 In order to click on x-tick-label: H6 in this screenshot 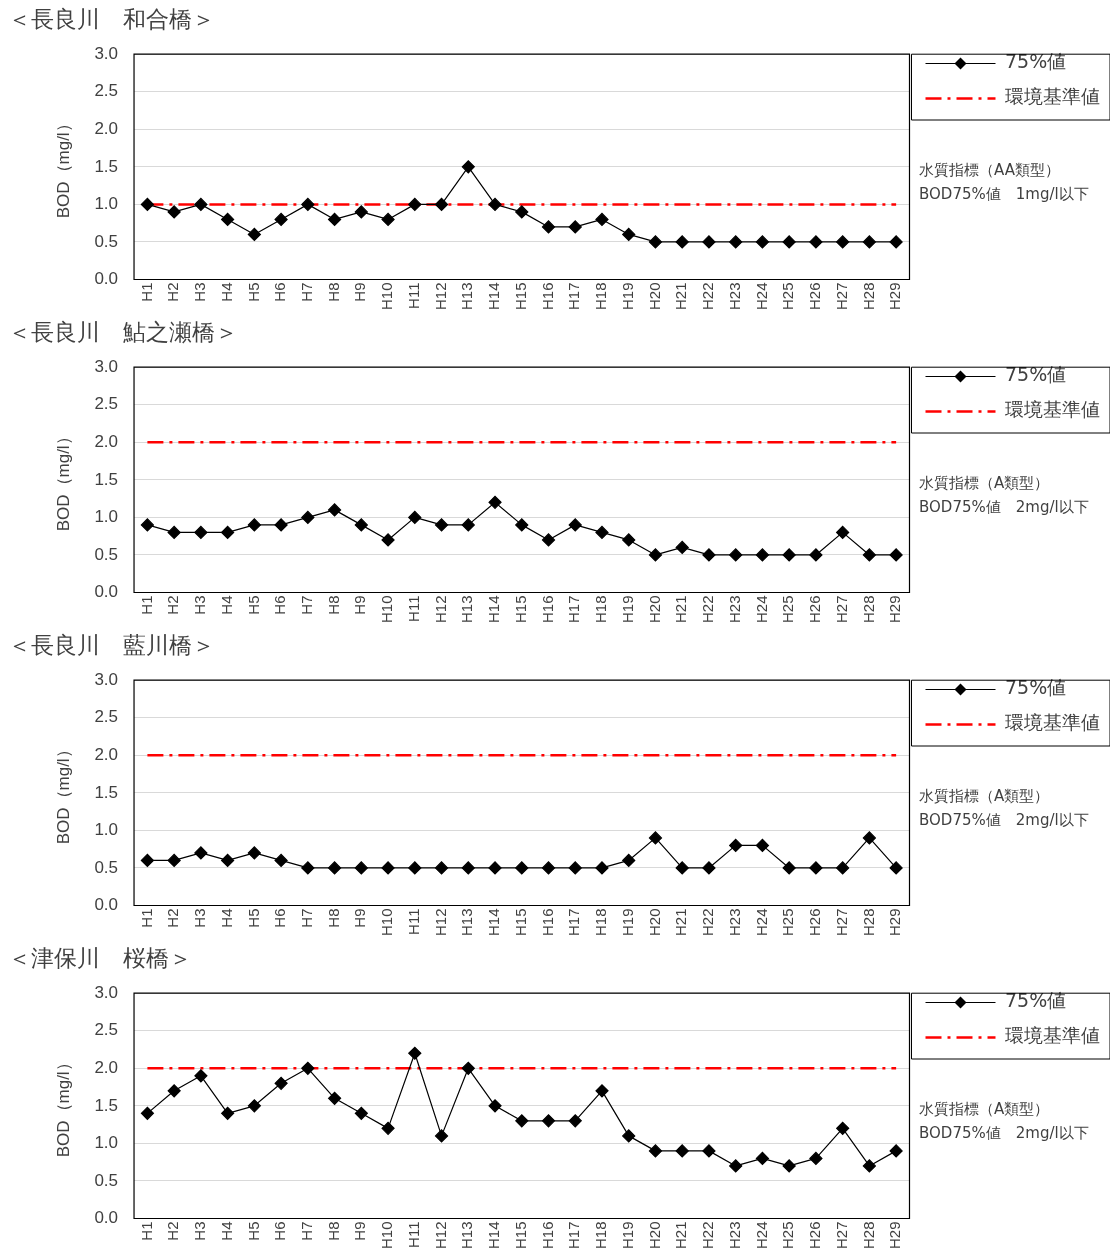, I will do `click(280, 1231)`.